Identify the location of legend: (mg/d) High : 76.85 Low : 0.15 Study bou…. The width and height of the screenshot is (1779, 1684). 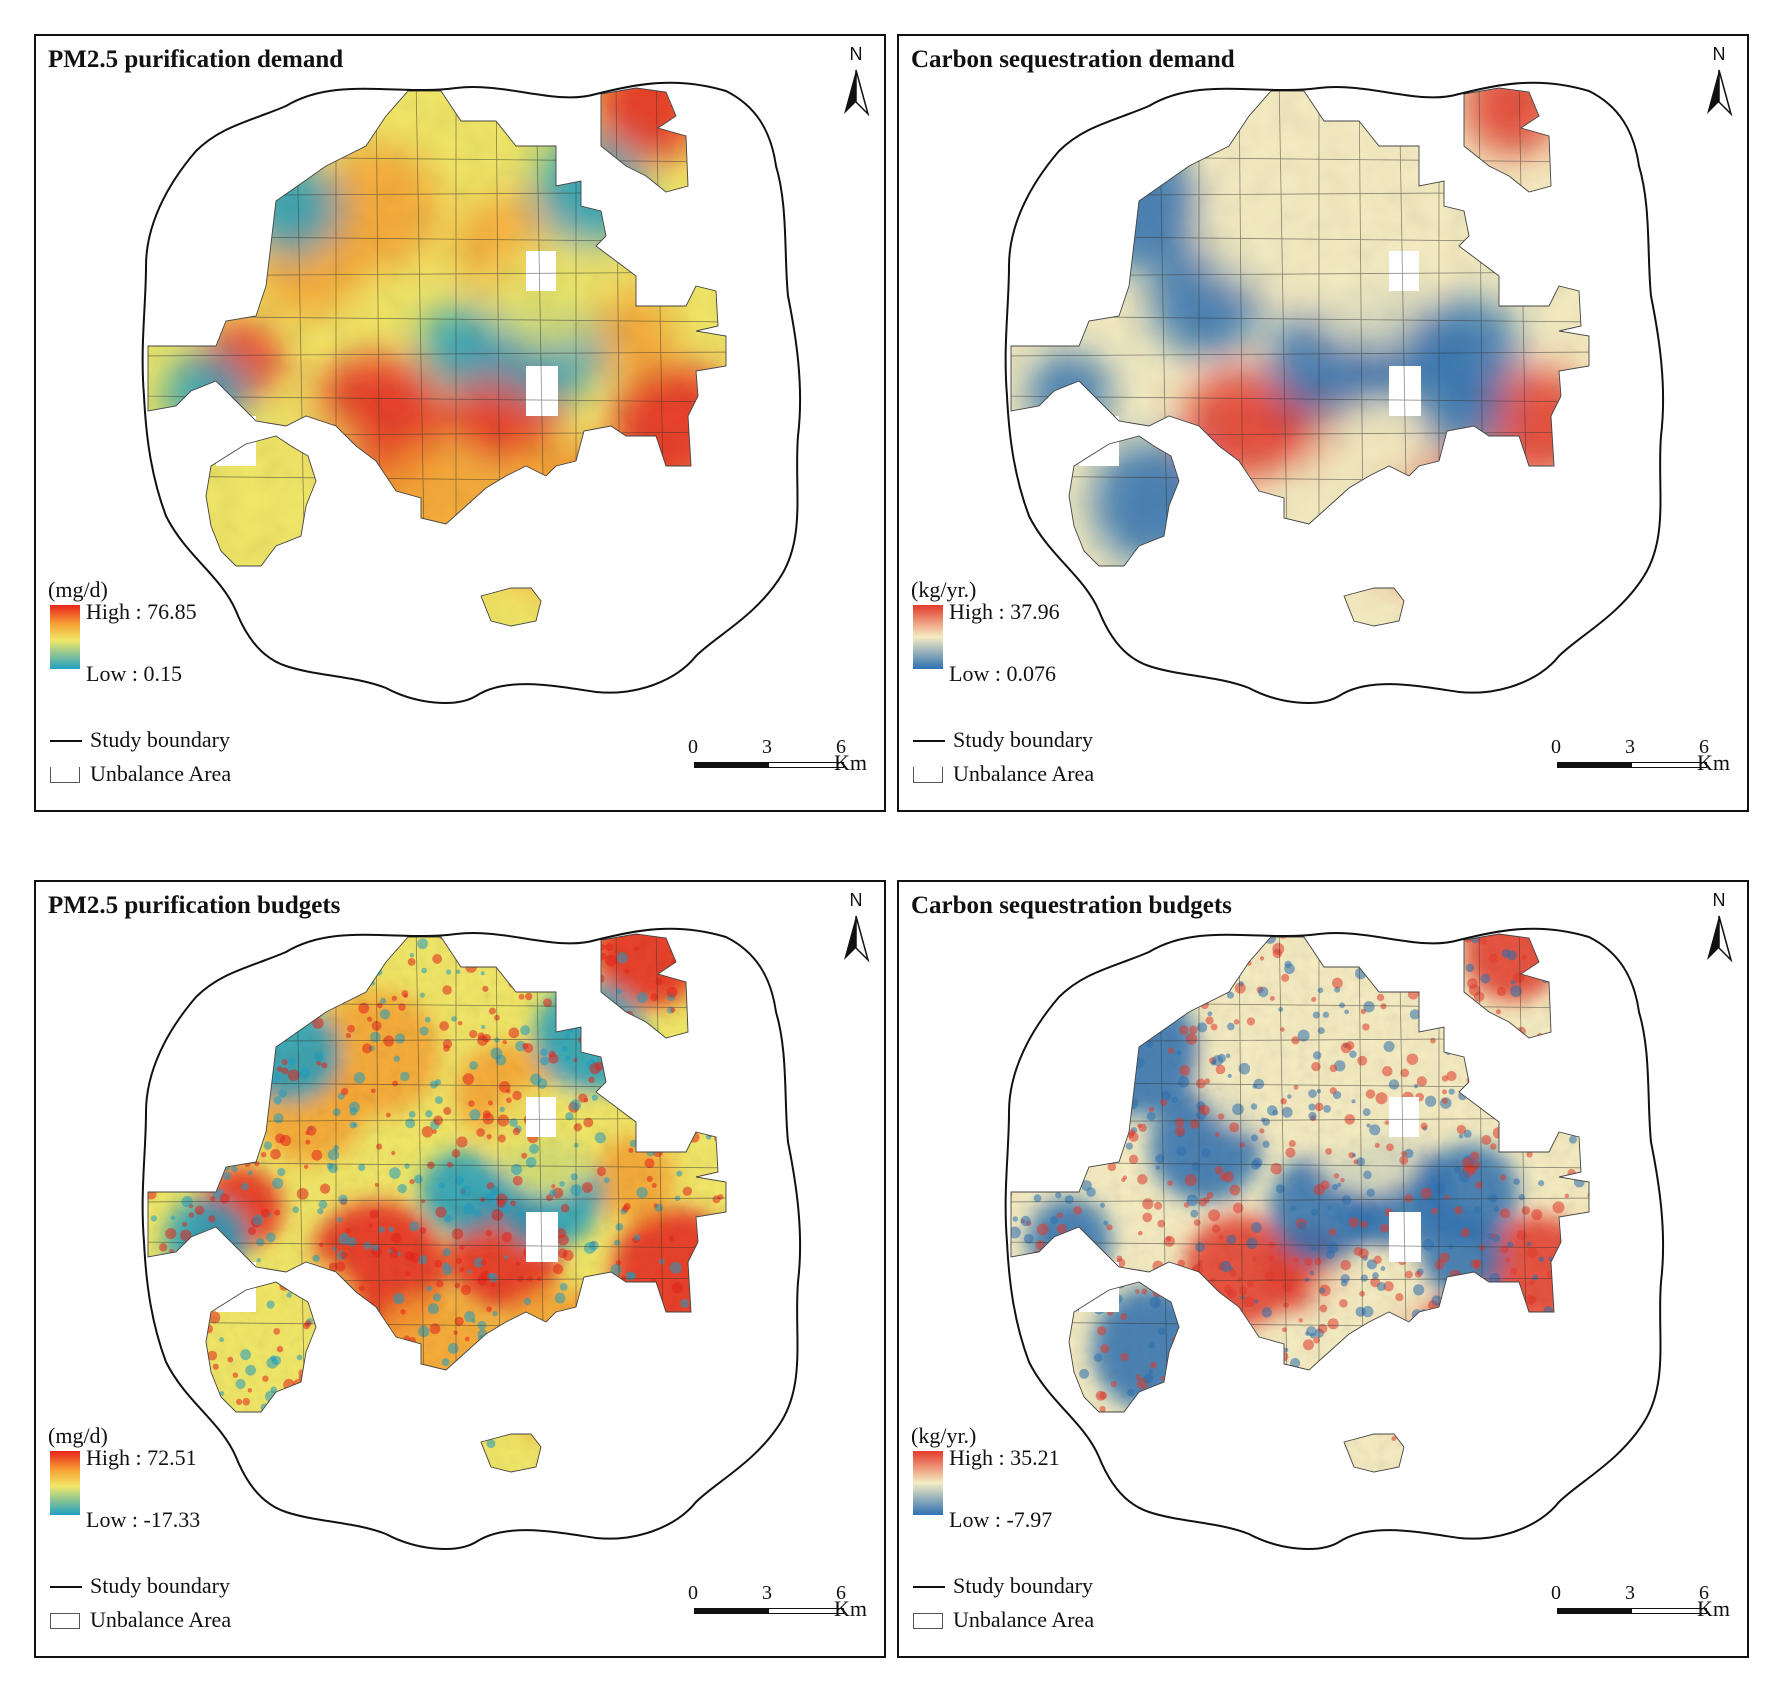
(196, 689).